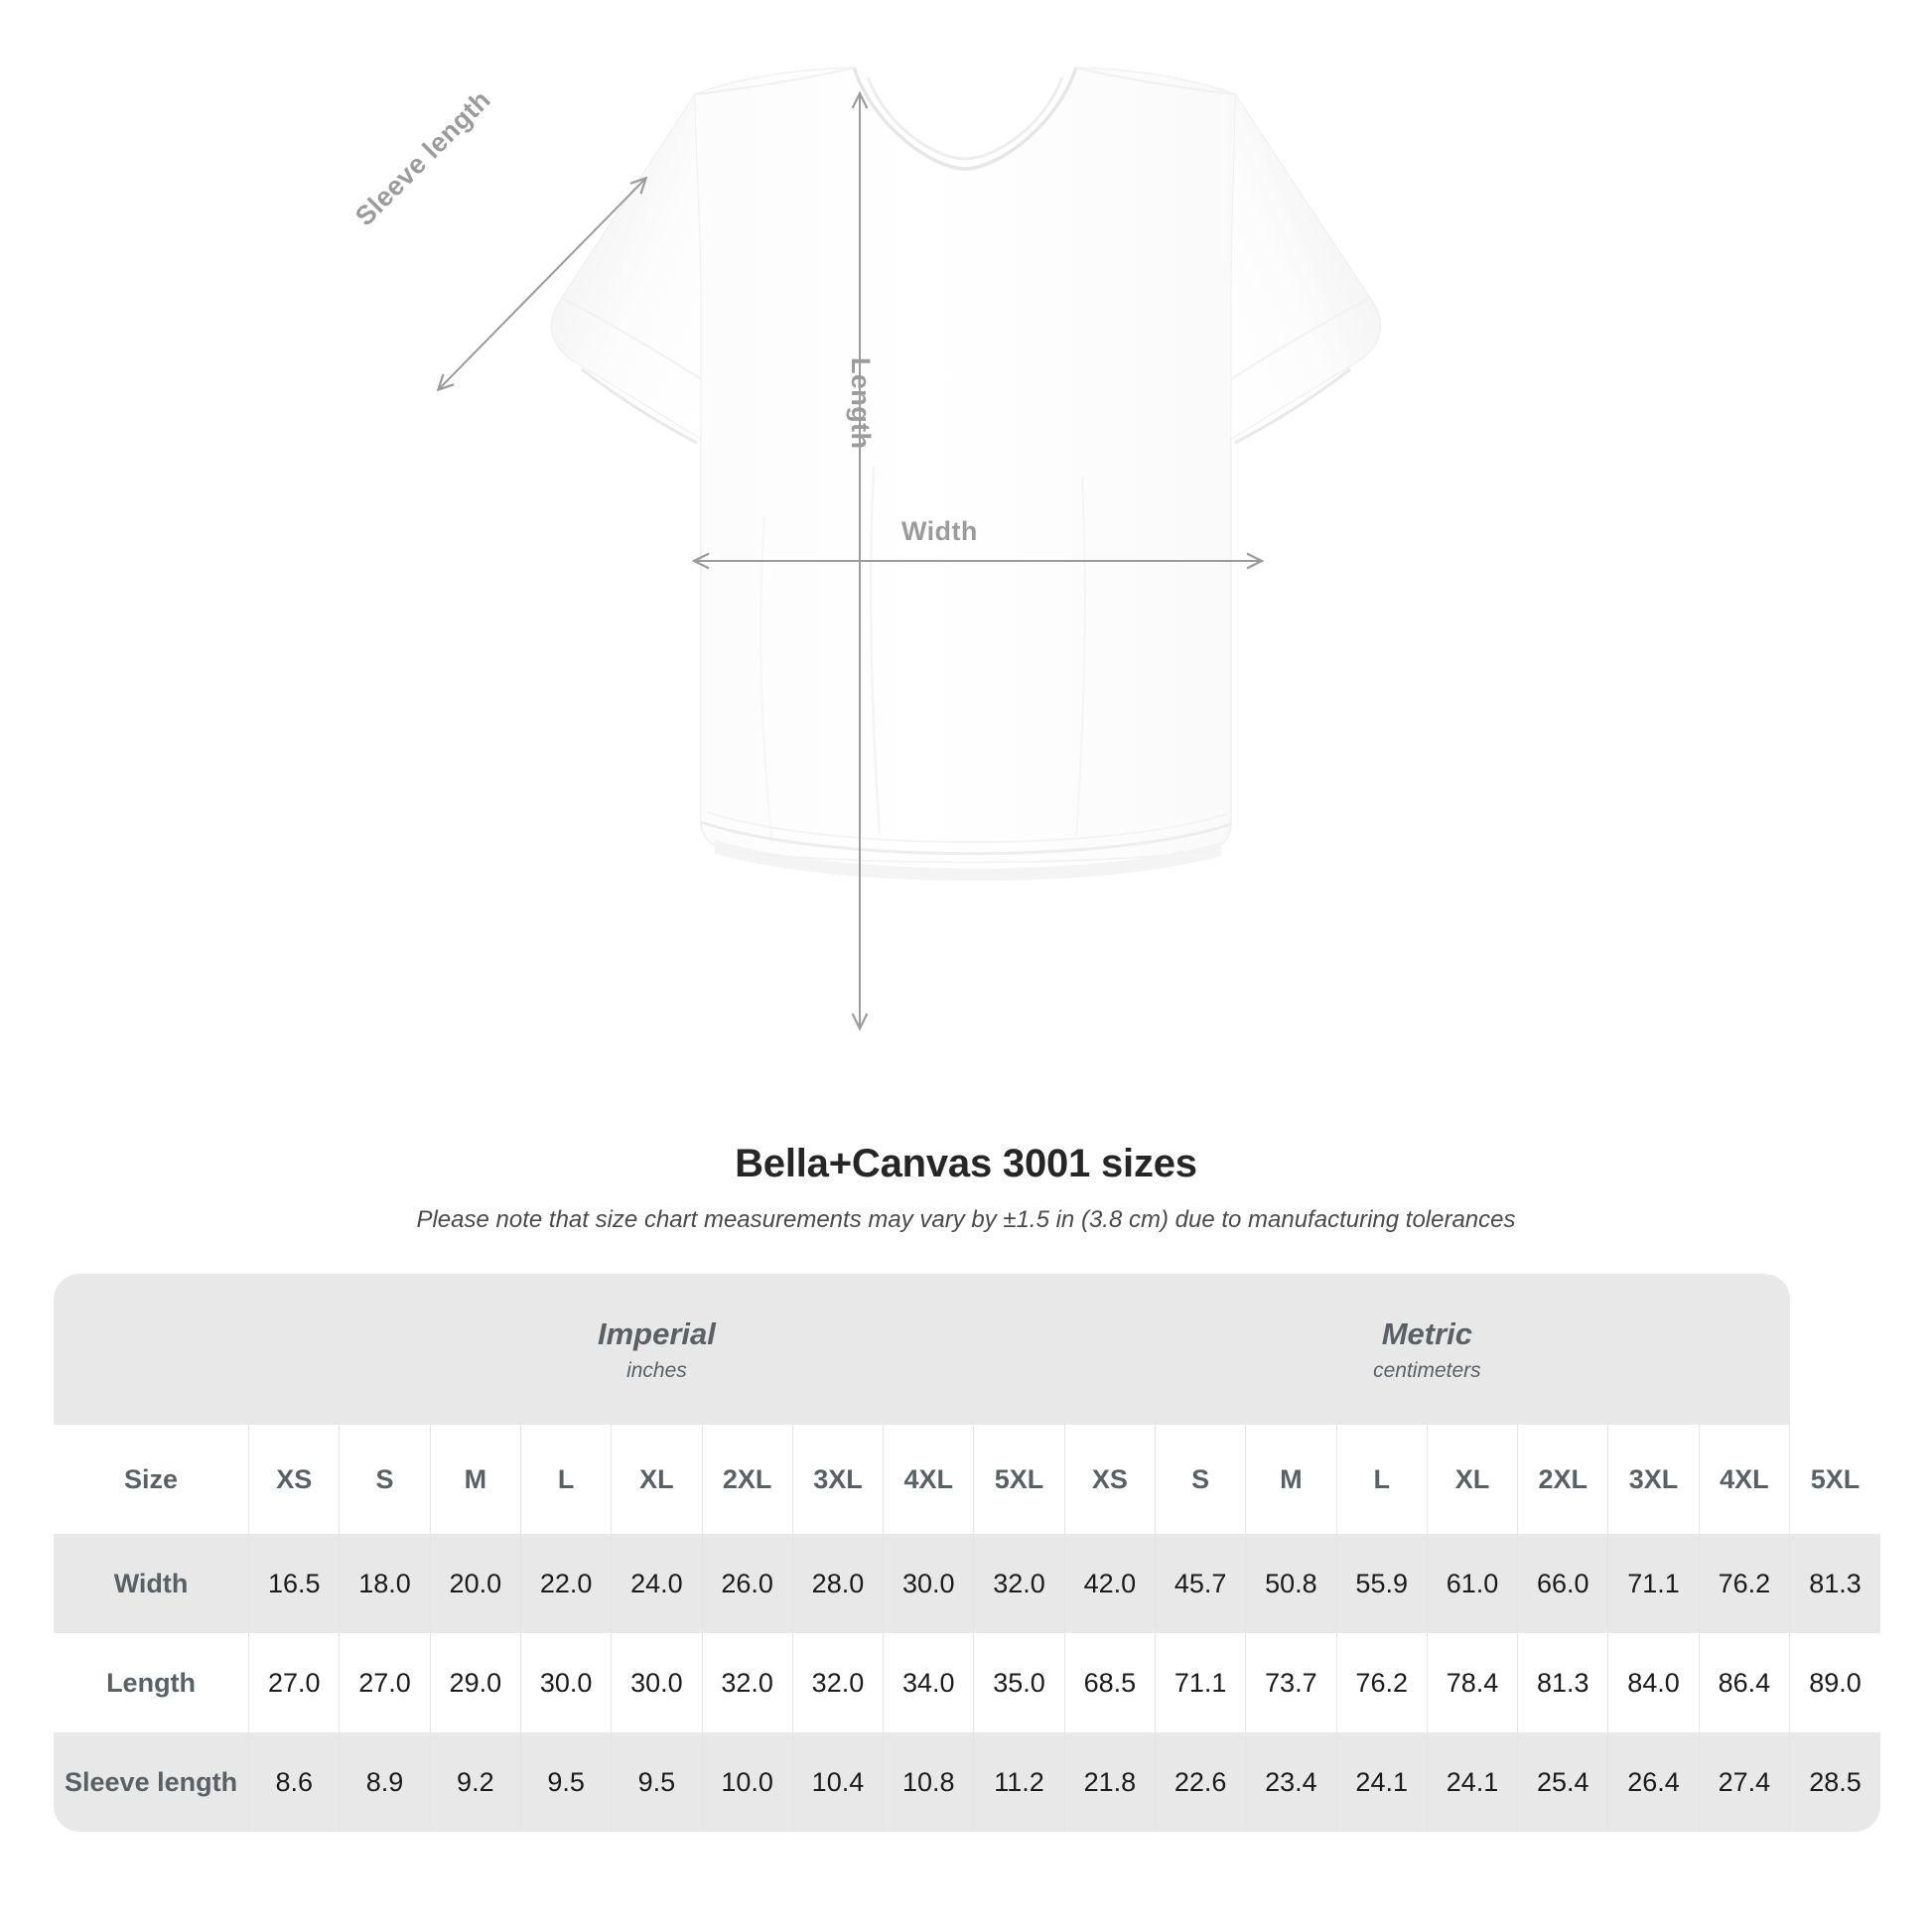 Image resolution: width=1932 pixels, height=1932 pixels. Describe the element at coordinates (1653, 1782) in the screenshot. I see `table-cell: 26.4` at that location.